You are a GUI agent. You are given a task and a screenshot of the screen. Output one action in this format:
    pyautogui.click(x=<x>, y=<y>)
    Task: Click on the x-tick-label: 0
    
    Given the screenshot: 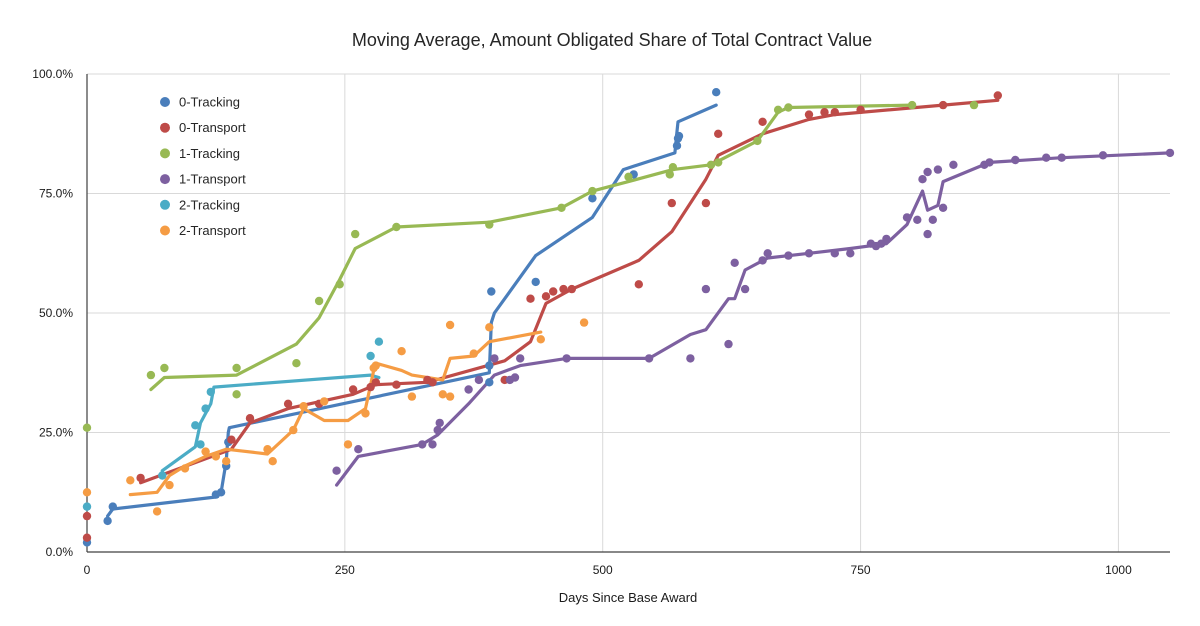 What is the action you would take?
    pyautogui.click(x=87, y=570)
    